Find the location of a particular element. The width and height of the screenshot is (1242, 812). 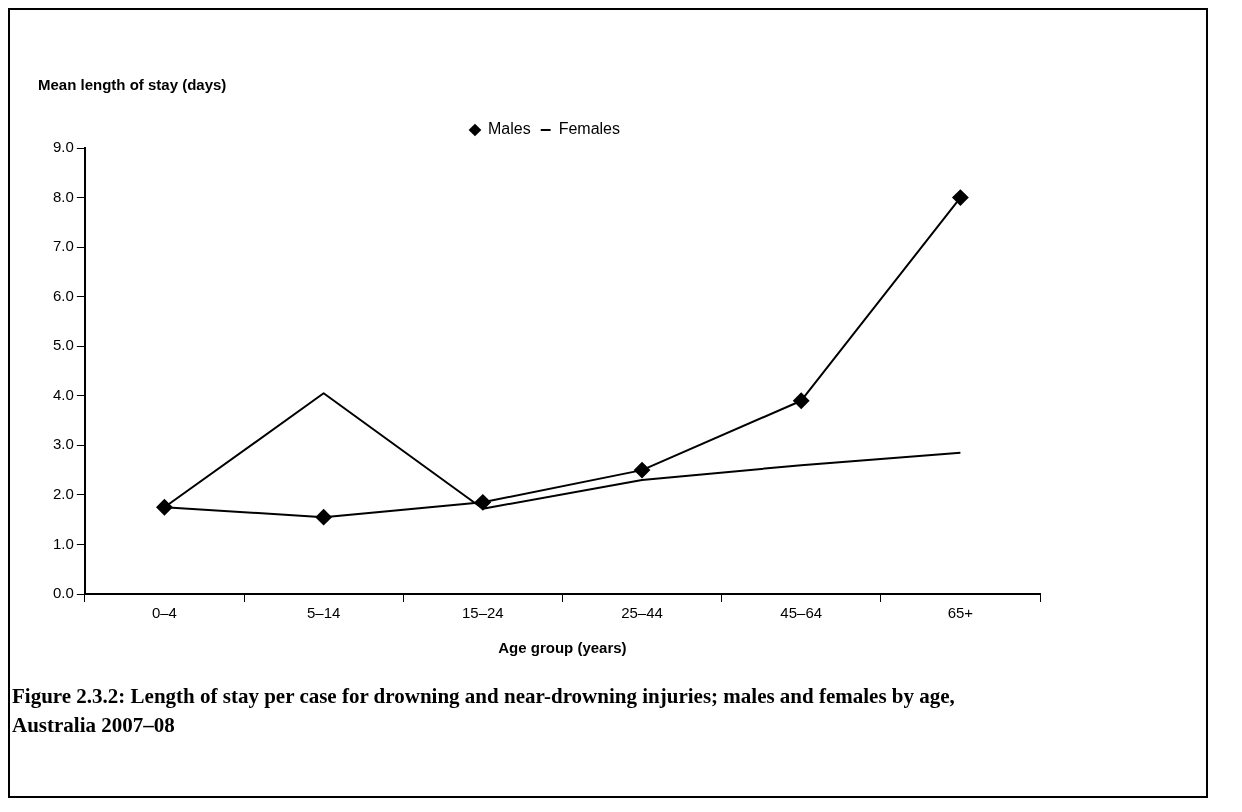

x-tick-label: 0–4 is located at coordinates (164, 613).